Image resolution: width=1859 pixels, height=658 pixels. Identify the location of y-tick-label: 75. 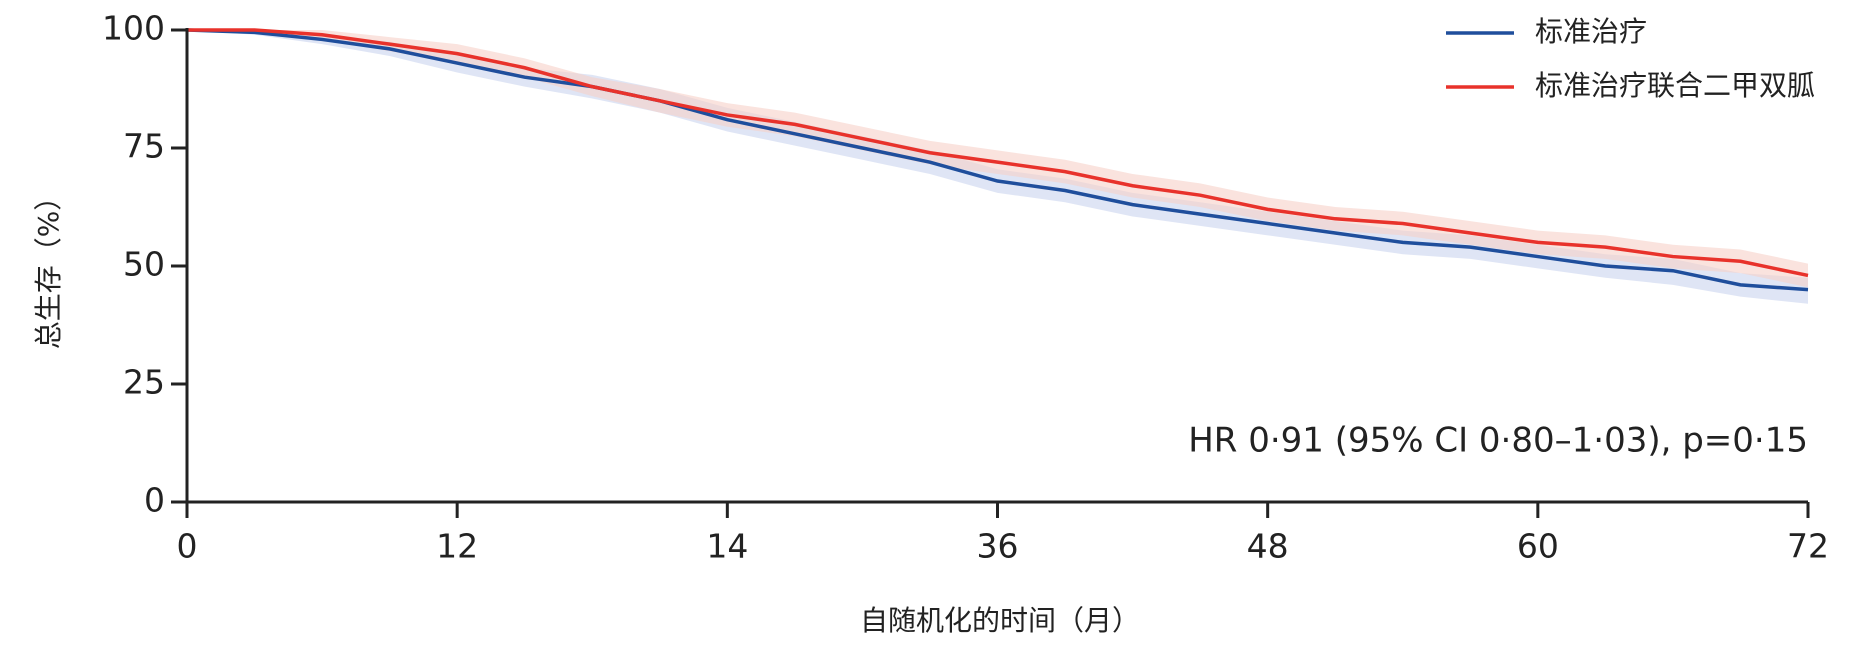
(144, 146).